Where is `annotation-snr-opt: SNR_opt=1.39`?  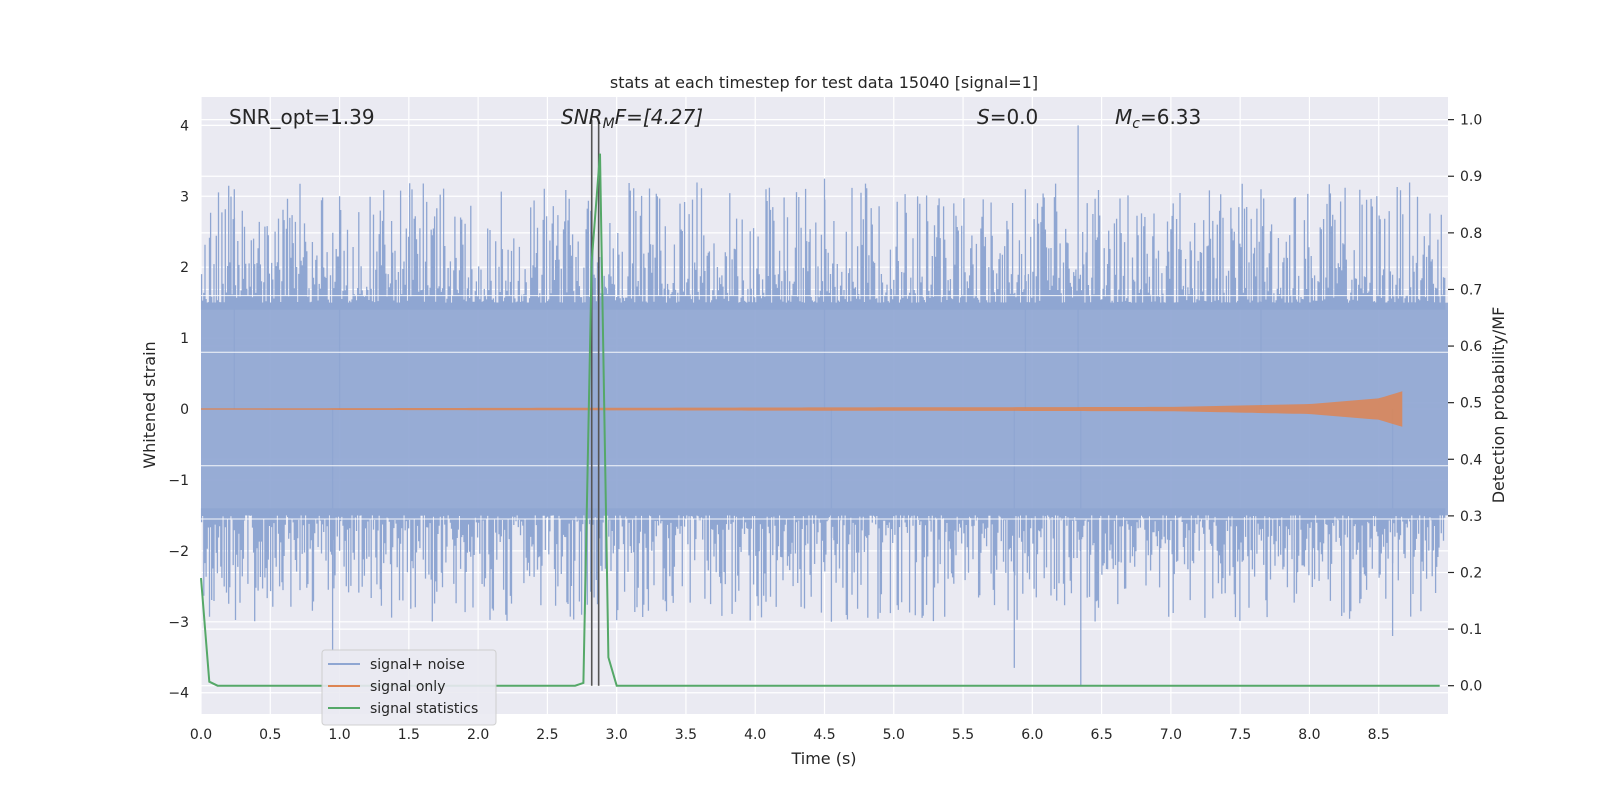
annotation-snr-opt: SNR_opt=1.39 is located at coordinates (302, 117).